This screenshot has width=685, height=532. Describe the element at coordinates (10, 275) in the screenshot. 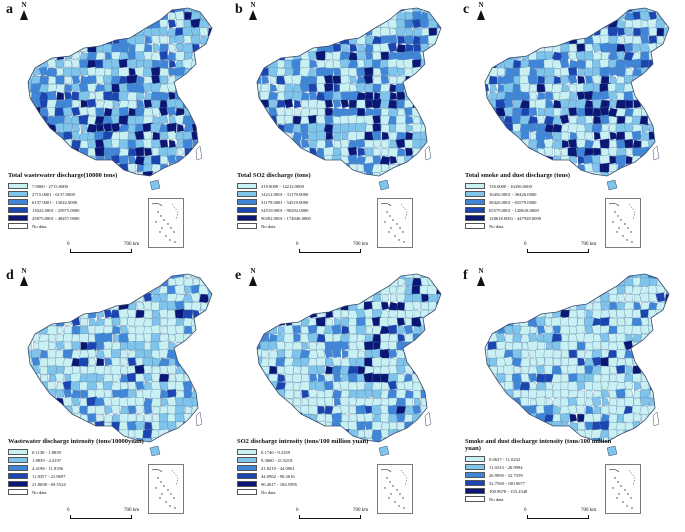

I see `panel-letter: d` at that location.